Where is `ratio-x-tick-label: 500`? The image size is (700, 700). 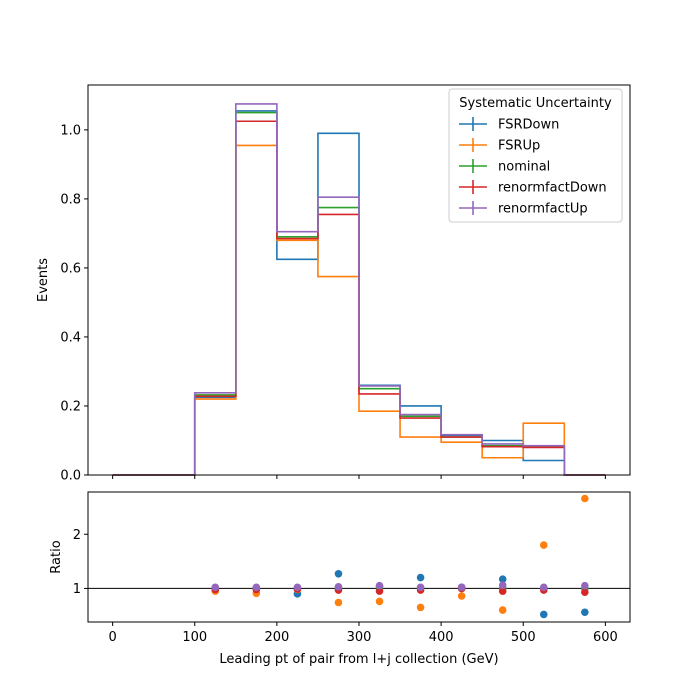 ratio-x-tick-label: 500 is located at coordinates (523, 637).